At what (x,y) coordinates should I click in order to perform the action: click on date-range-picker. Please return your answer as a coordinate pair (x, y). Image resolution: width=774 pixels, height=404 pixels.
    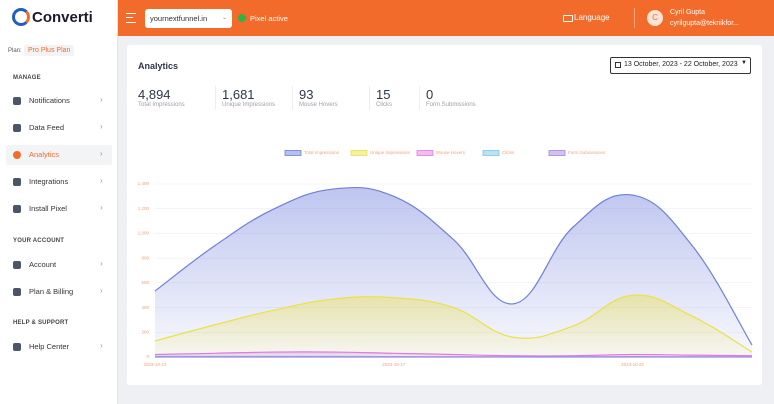
    Looking at the image, I should click on (680, 65).